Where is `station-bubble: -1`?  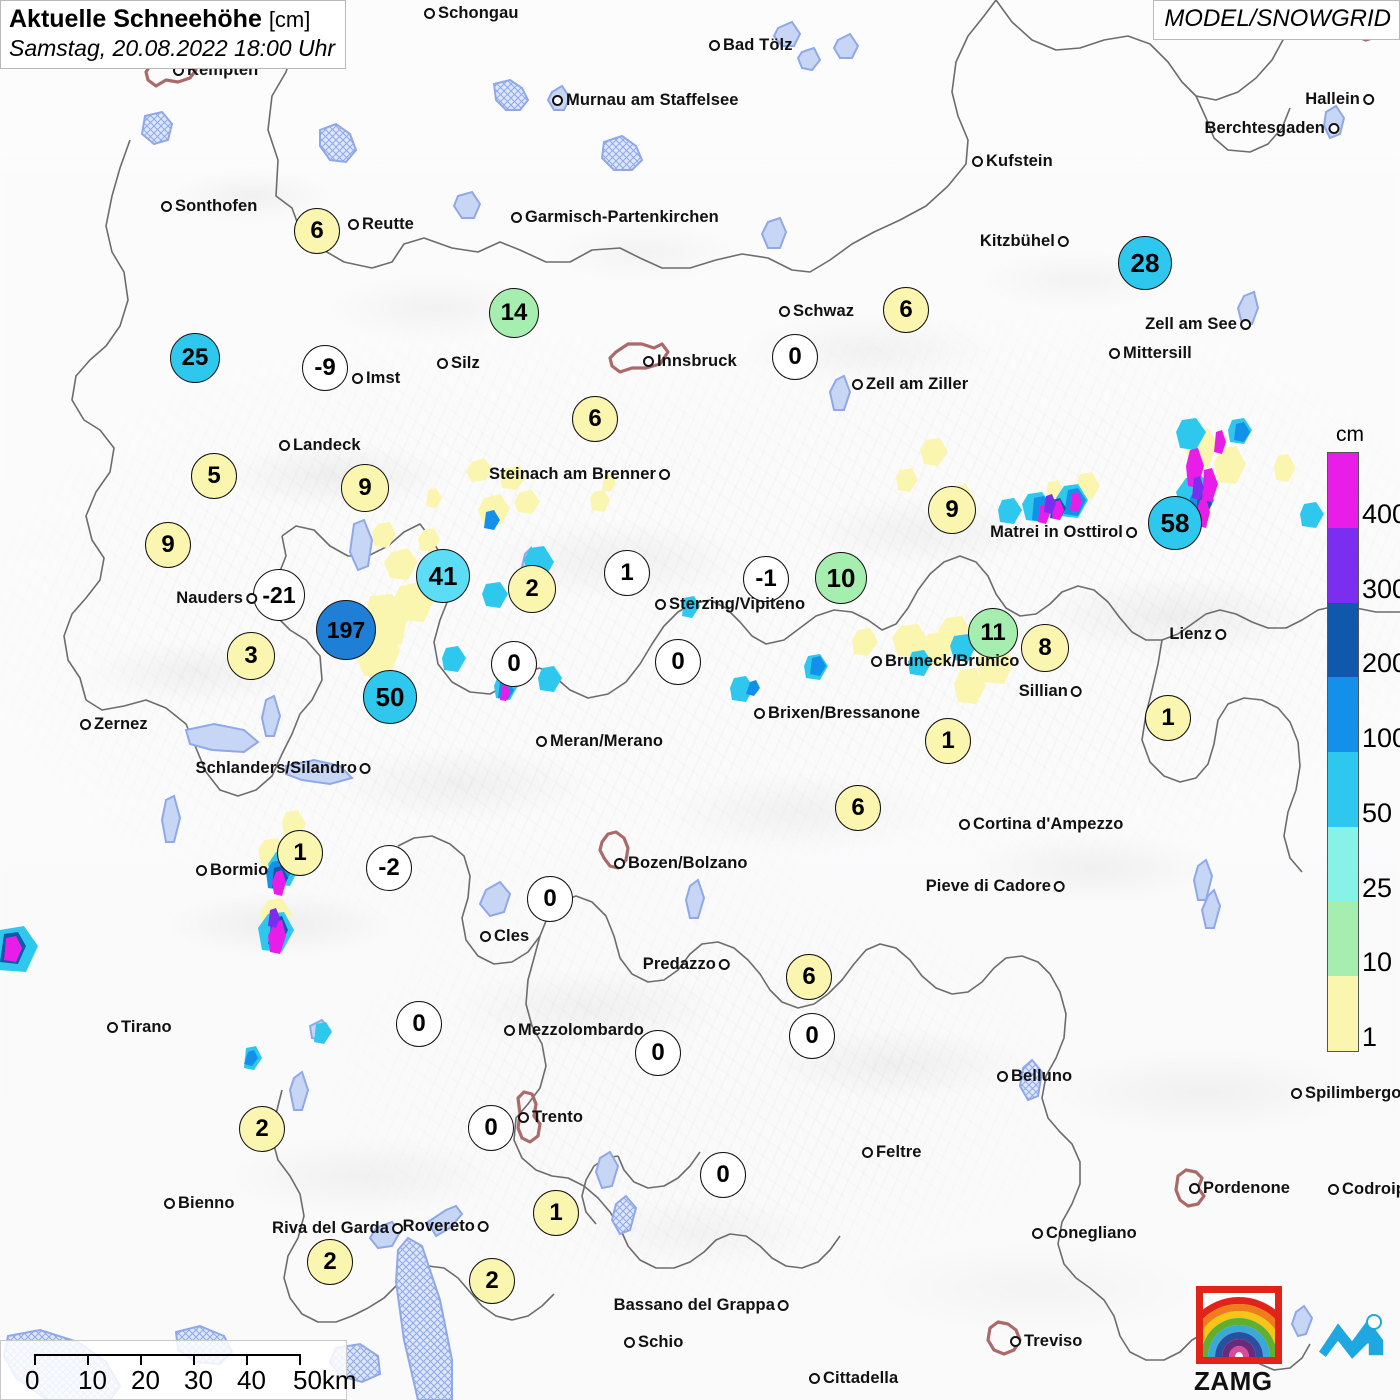 station-bubble: -1 is located at coordinates (766, 579).